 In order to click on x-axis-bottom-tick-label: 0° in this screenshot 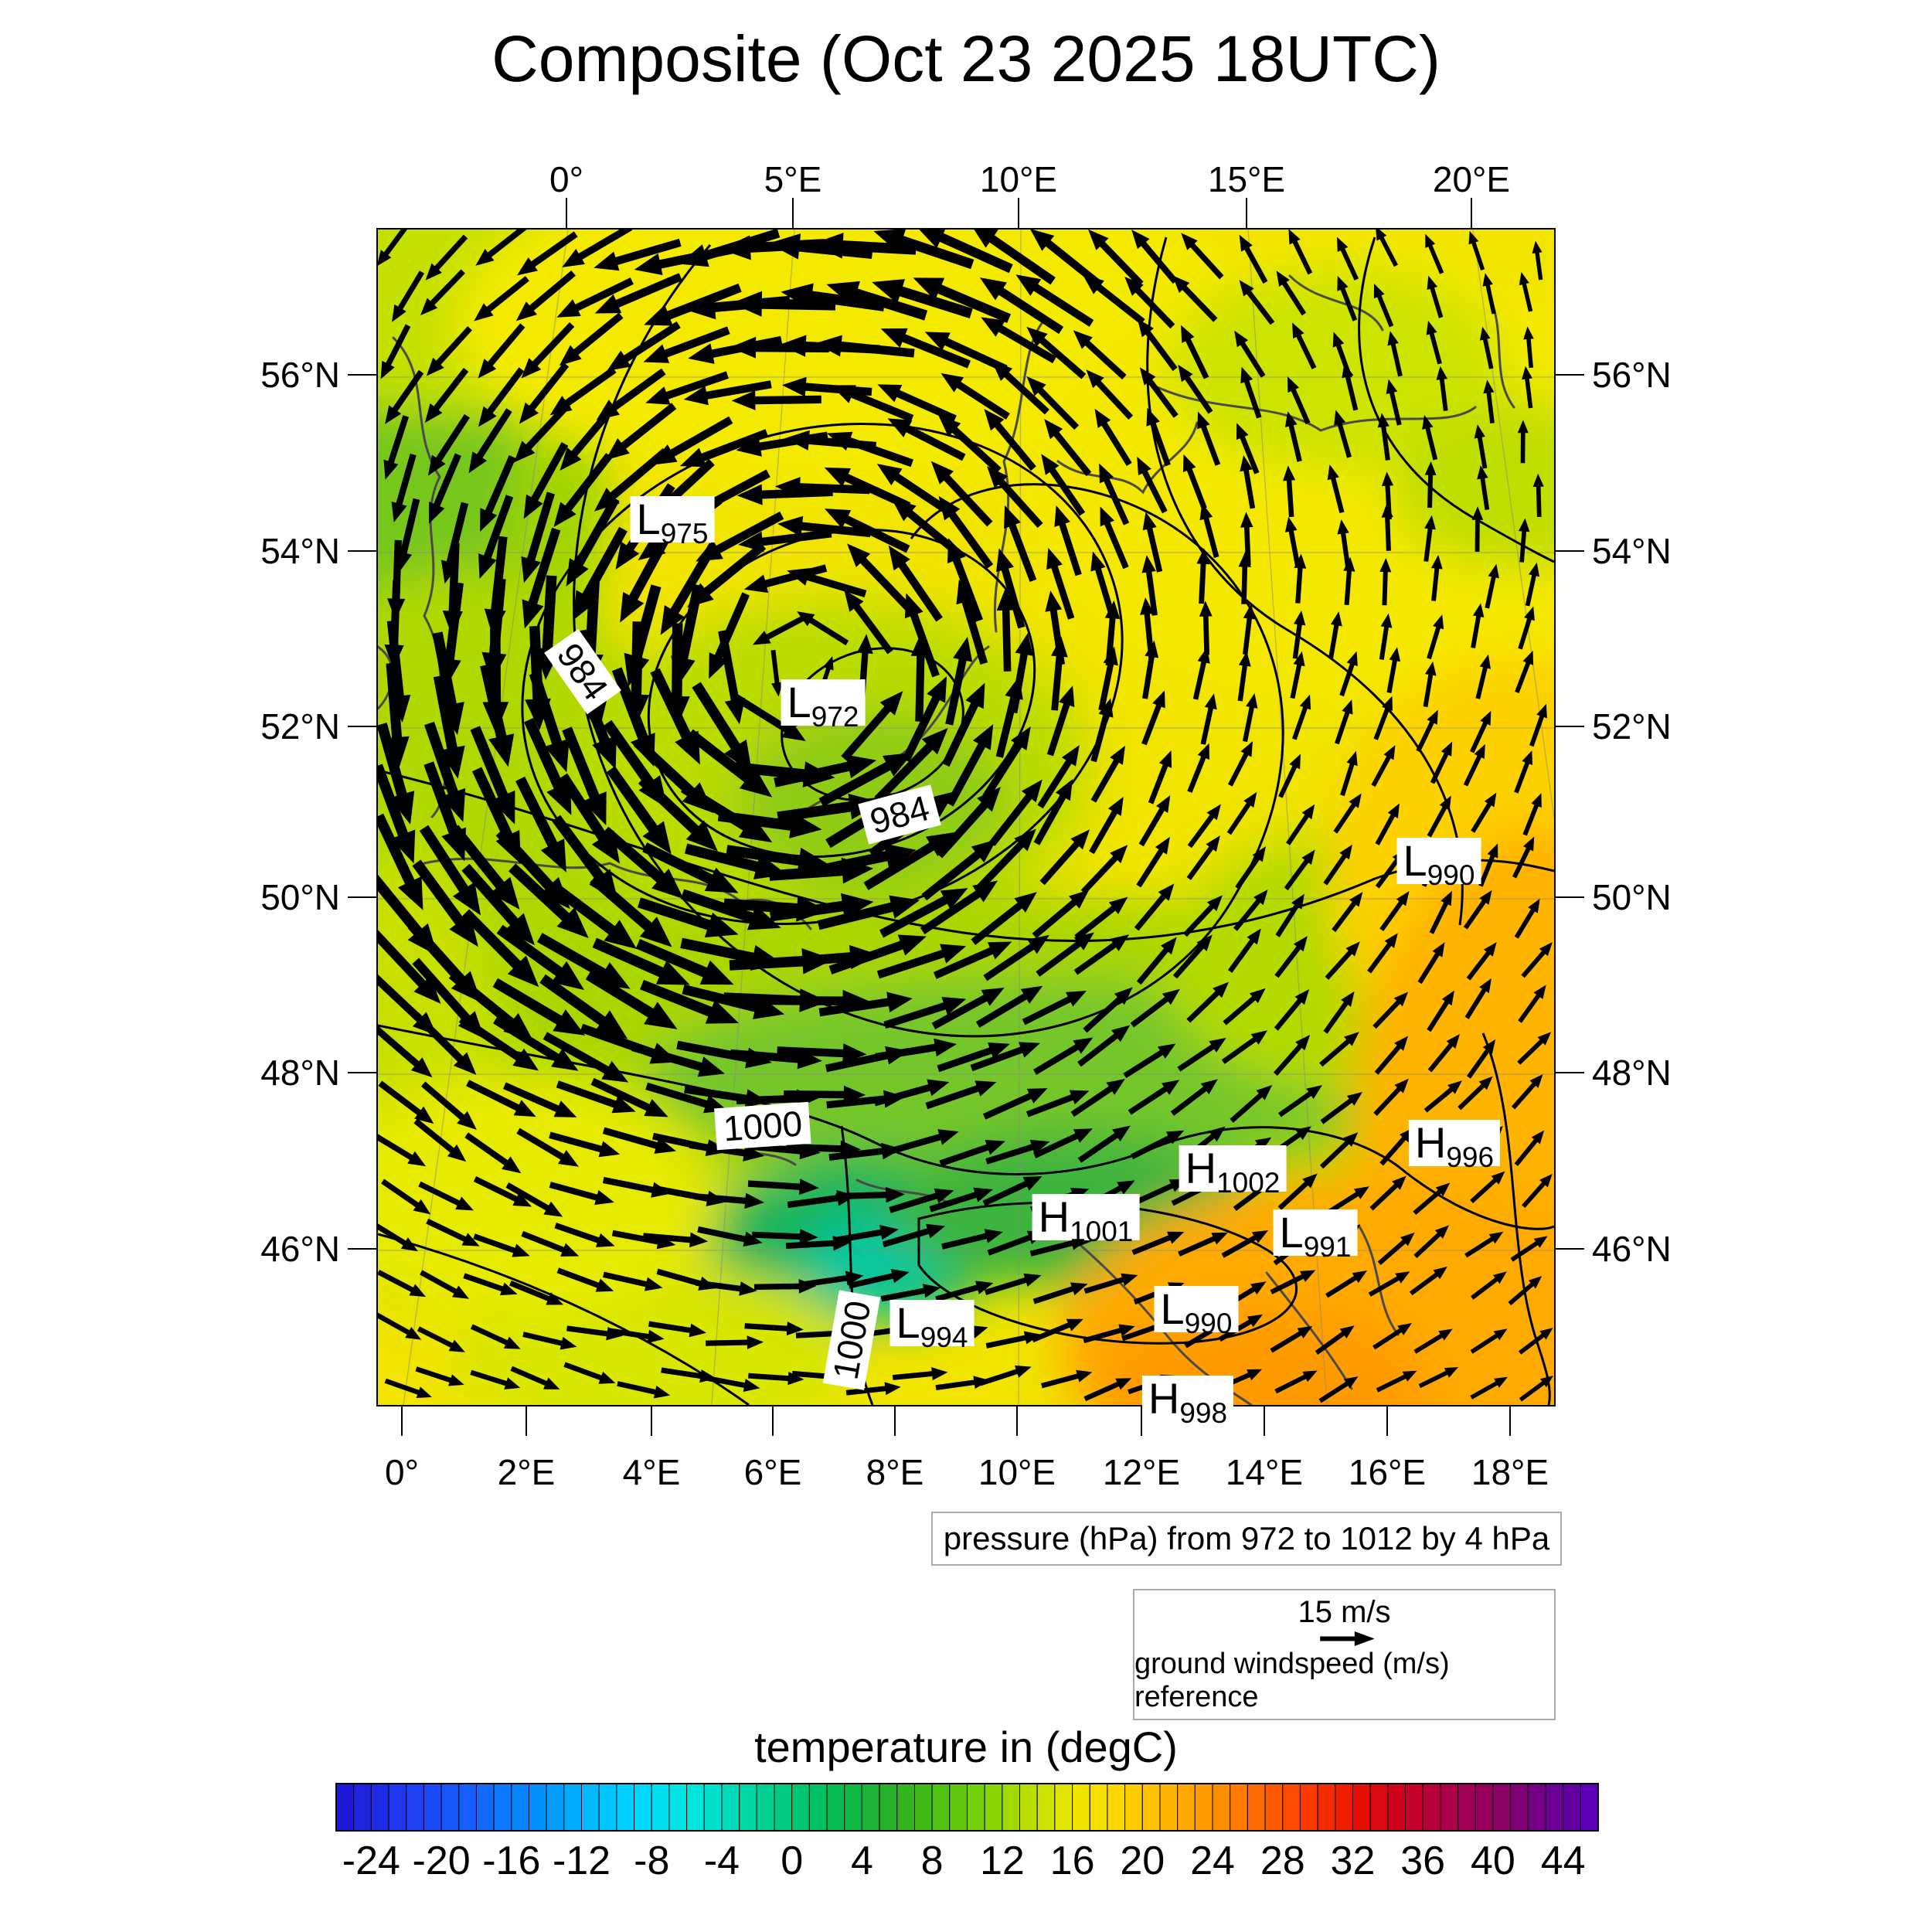, I will do `click(402, 1472)`.